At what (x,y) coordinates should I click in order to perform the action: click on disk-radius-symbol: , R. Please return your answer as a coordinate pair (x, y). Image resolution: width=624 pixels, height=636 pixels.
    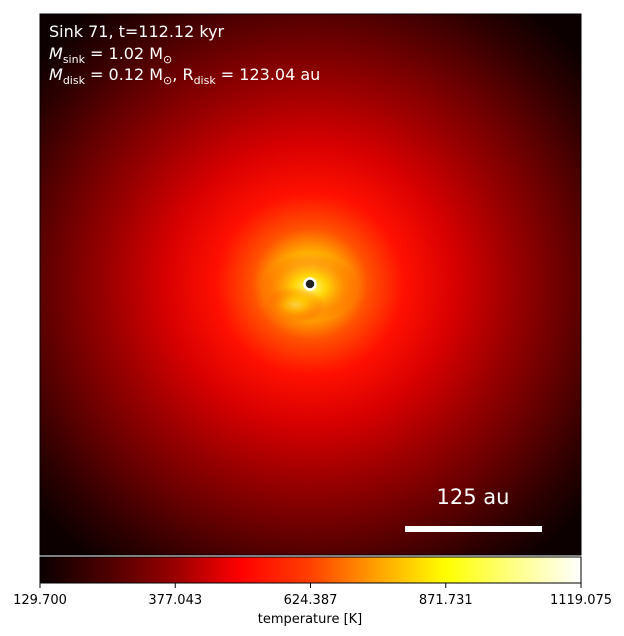
    Looking at the image, I should click on (182, 74).